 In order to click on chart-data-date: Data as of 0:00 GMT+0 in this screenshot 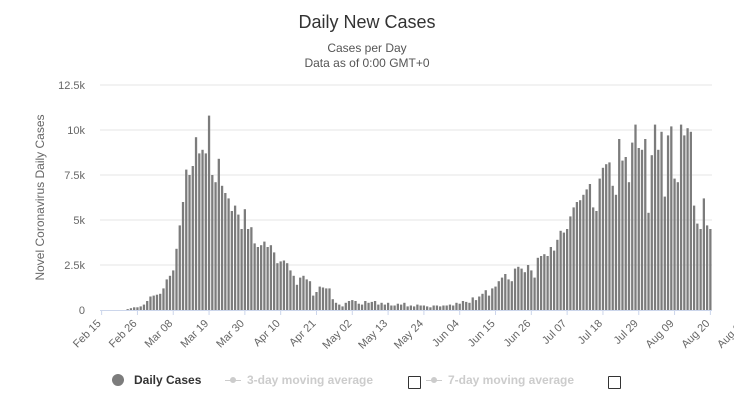, I will do `click(367, 63)`.